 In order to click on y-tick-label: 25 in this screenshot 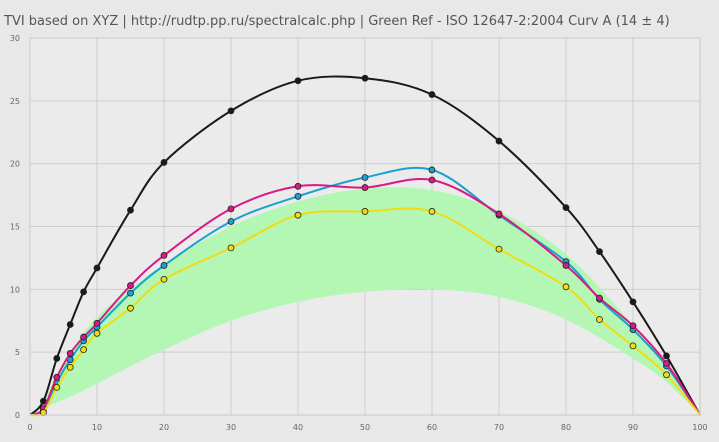, I will do `click(15, 101)`.